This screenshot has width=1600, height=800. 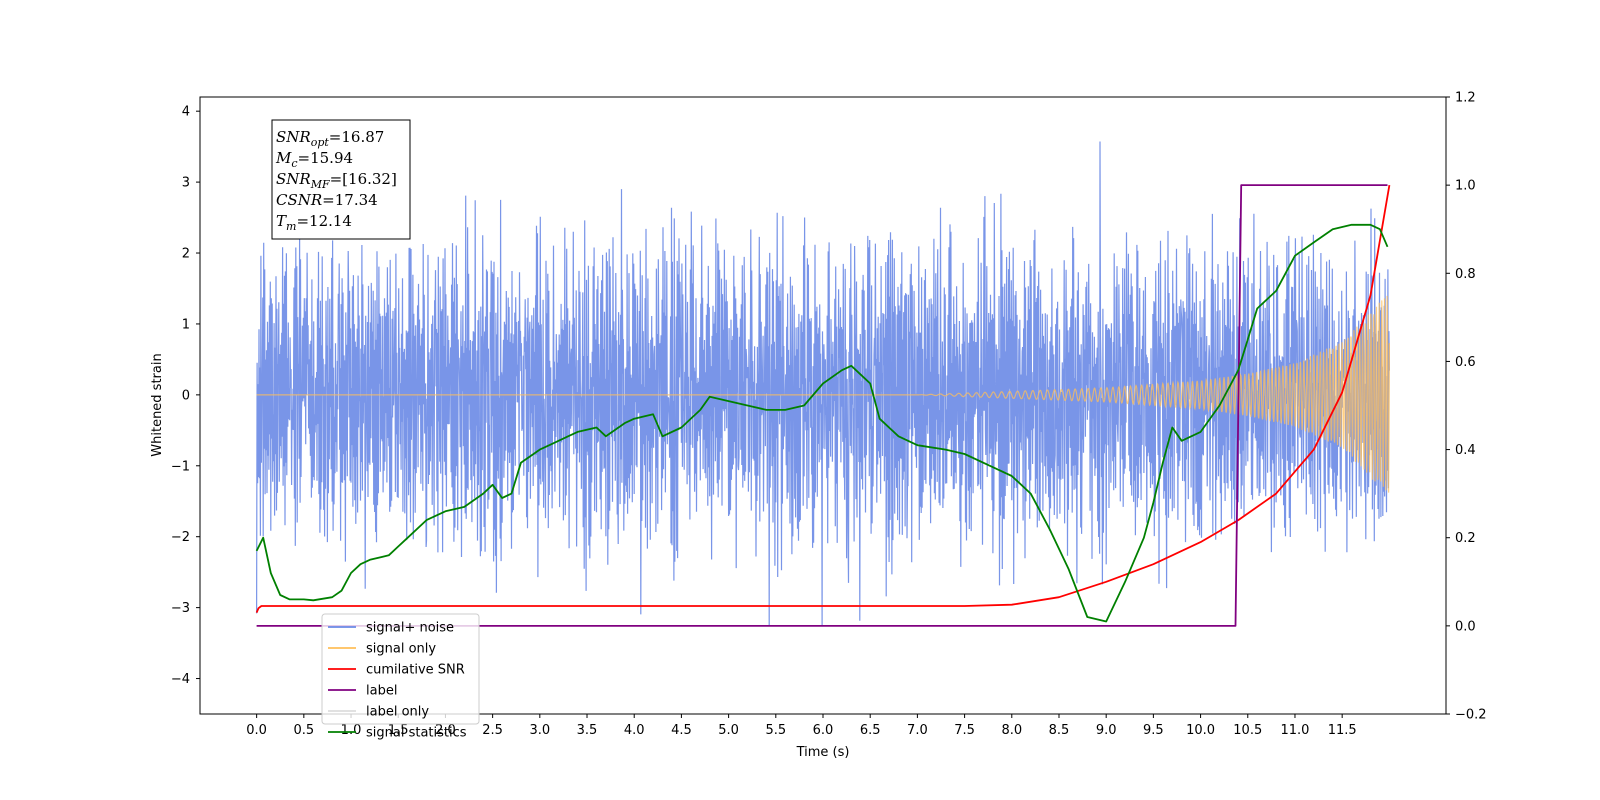 I want to click on annotation-line: SNRopt=16.87, so click(x=330, y=138).